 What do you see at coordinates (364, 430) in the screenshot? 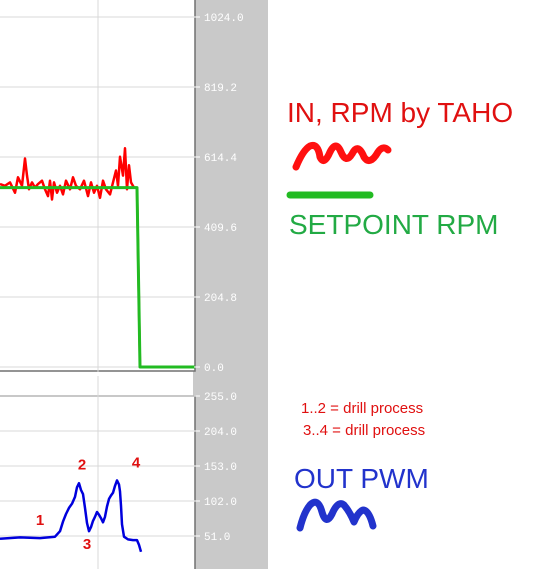
I see `drill-note-2: 3..4 = drill process` at bounding box center [364, 430].